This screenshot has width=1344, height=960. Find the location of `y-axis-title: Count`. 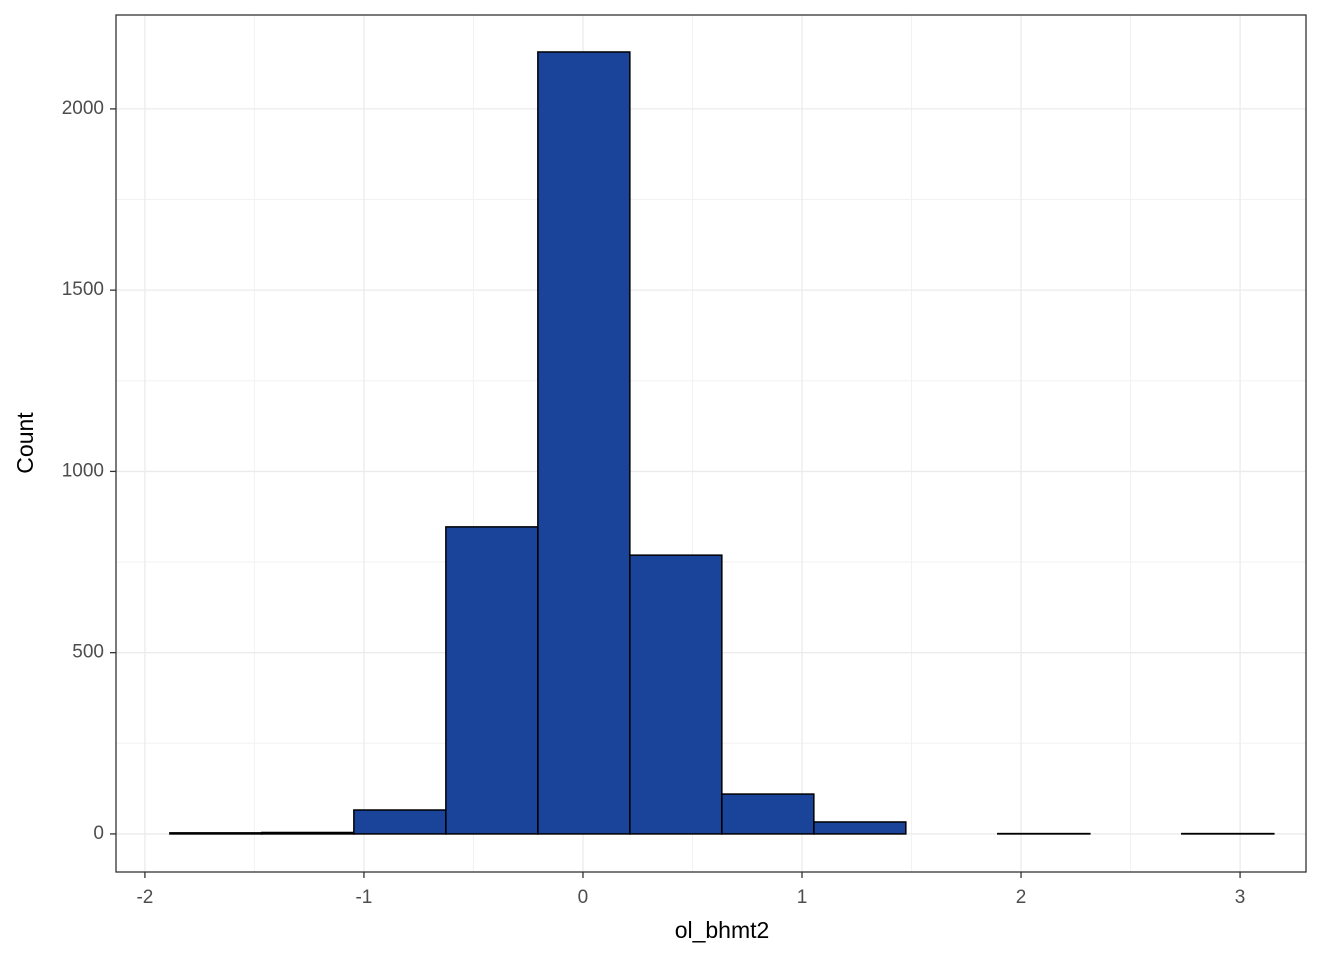

y-axis-title: Count is located at coordinates (25, 443).